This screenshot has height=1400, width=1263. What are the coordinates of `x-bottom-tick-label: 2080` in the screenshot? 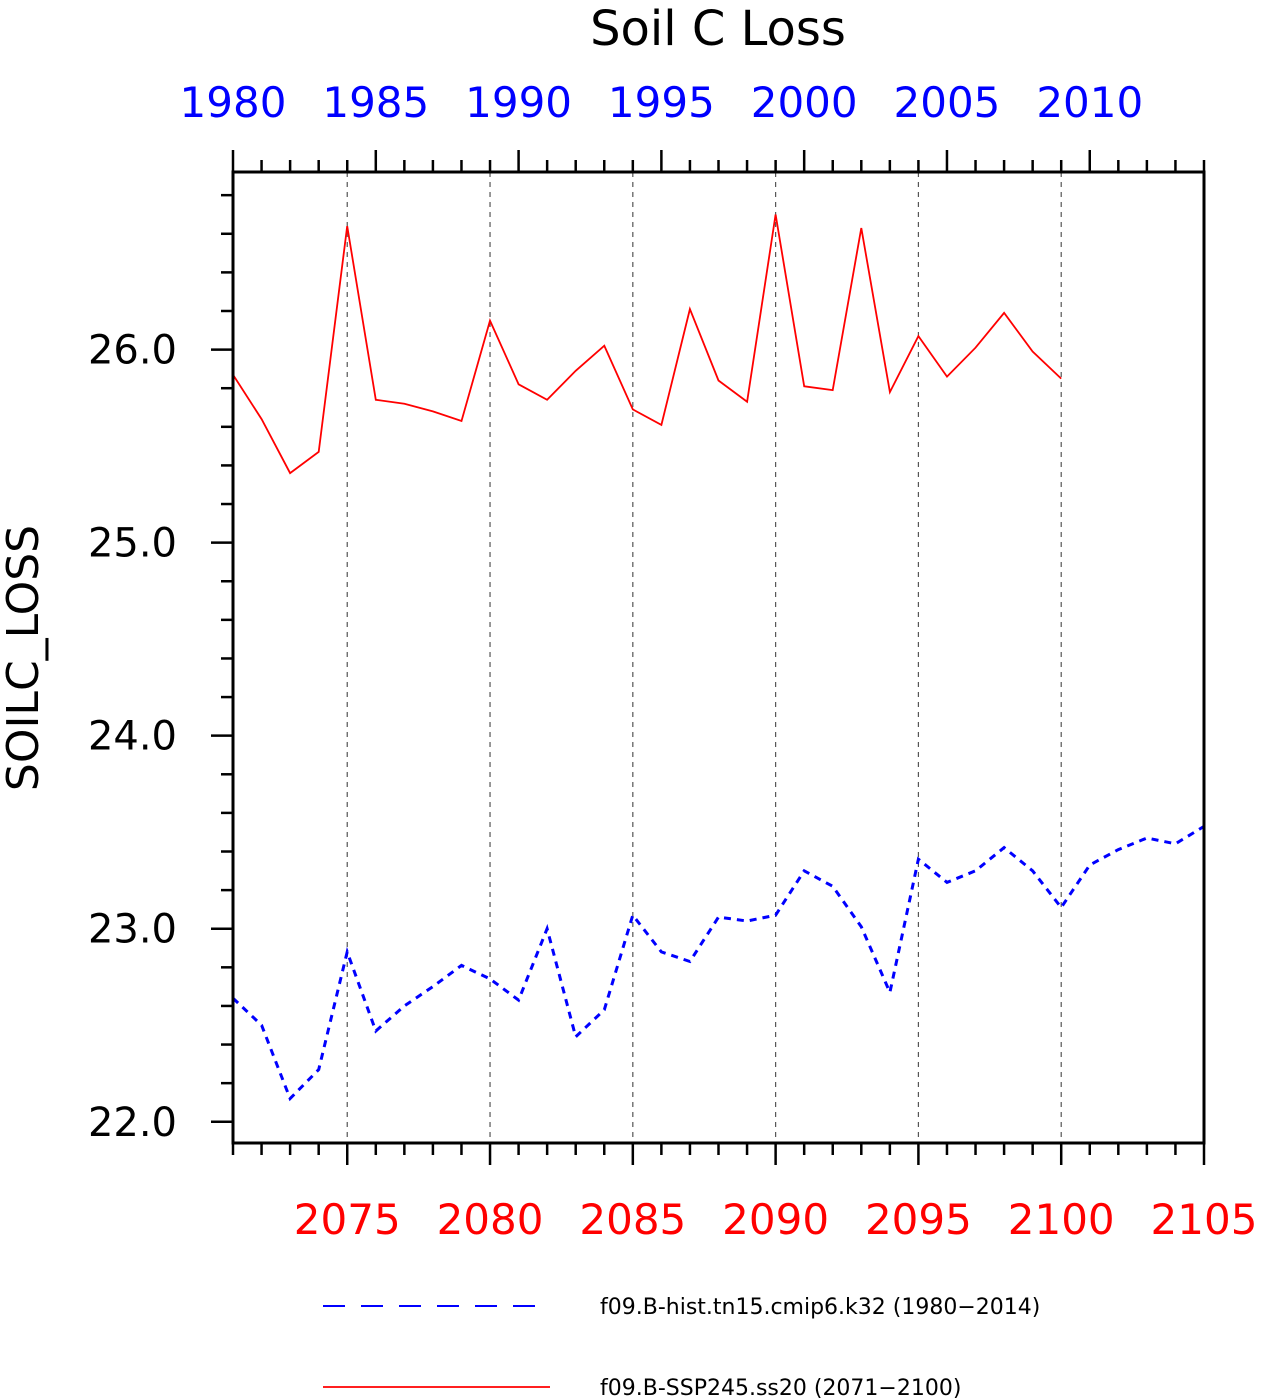 It's located at (490, 1219).